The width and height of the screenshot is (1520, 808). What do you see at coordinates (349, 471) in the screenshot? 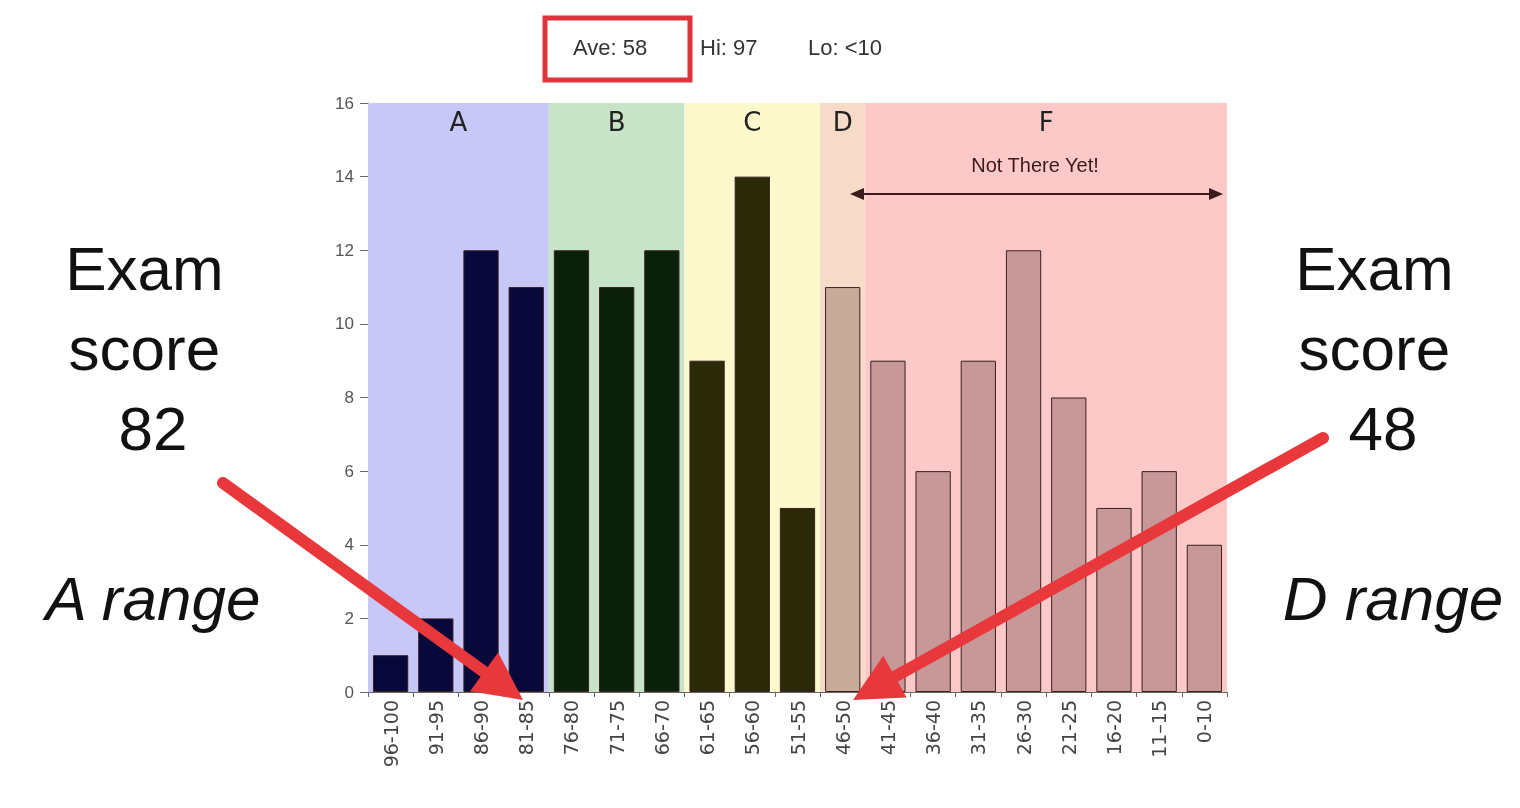
I see `y-tick-label: 6` at bounding box center [349, 471].